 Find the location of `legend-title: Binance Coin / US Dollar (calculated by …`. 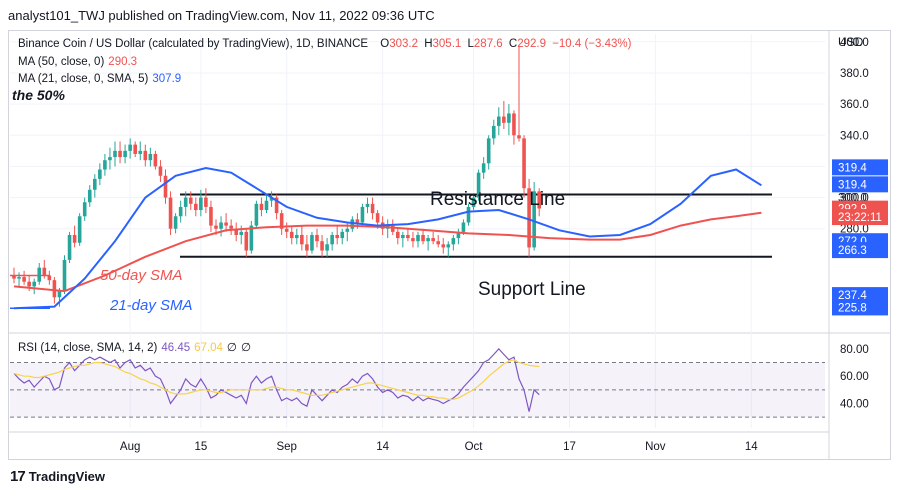

legend-title: Binance Coin / US Dollar (calculated by … is located at coordinates (324, 44).